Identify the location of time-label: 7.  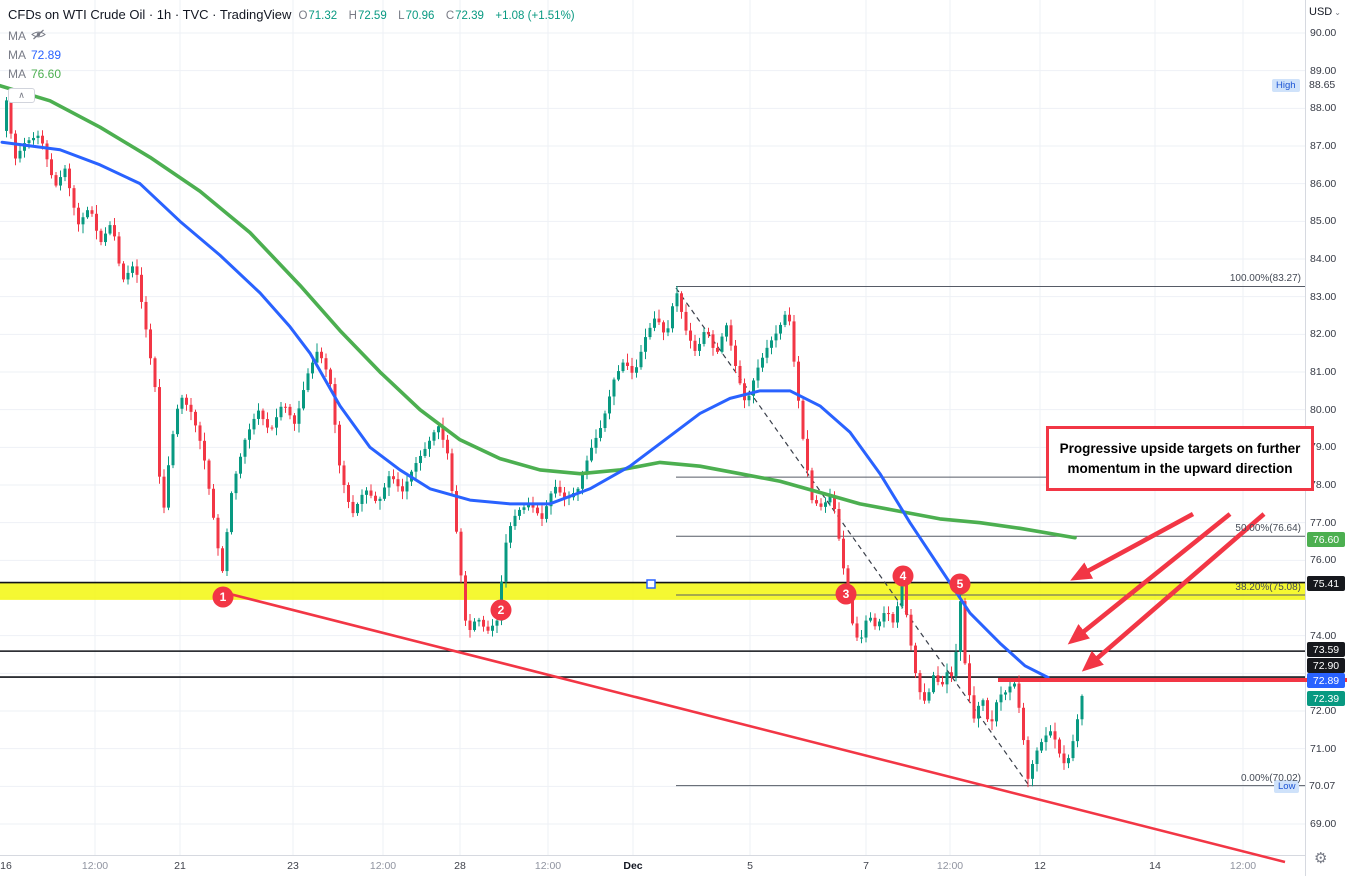
(866, 866).